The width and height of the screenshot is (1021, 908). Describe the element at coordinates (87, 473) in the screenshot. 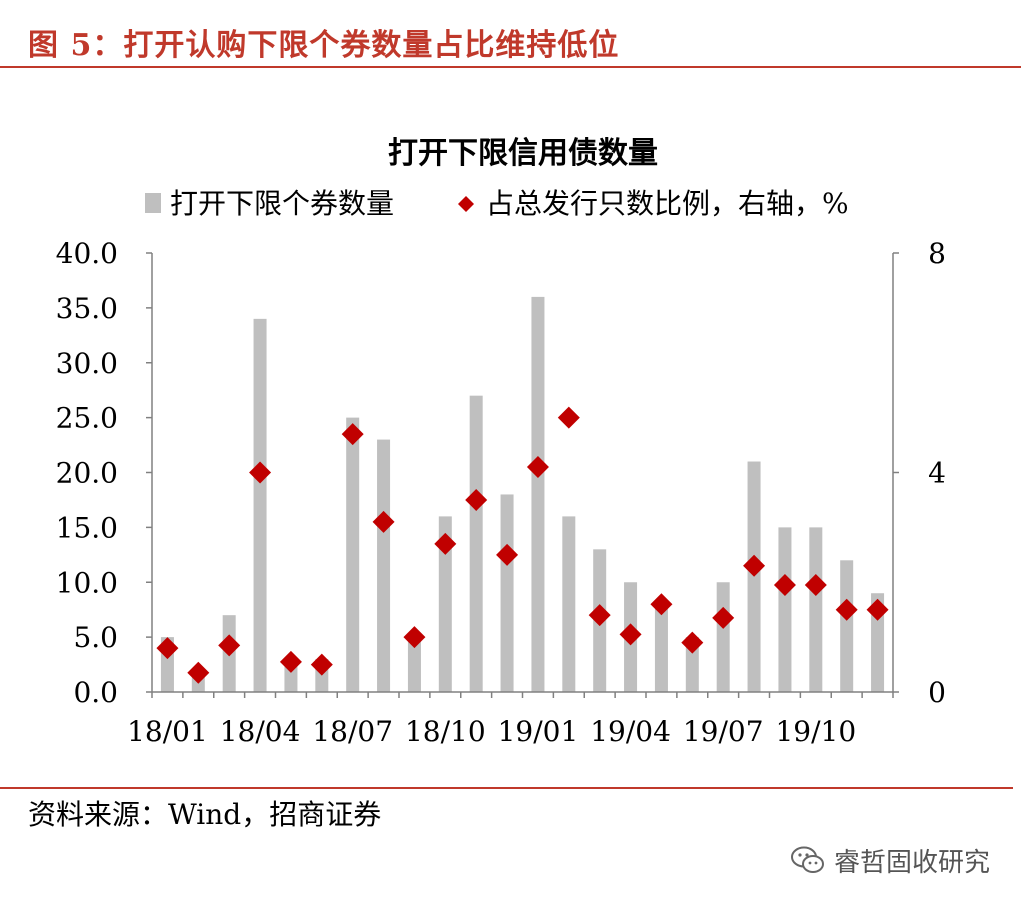

I see `left-tick-label: 20.0` at that location.